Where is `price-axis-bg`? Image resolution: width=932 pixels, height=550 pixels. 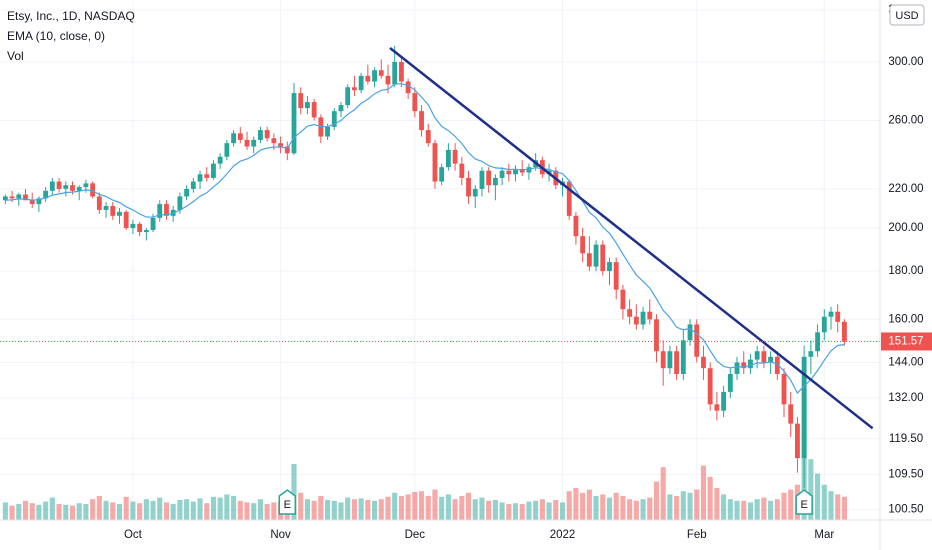
price-axis-bg is located at coordinates (906, 275).